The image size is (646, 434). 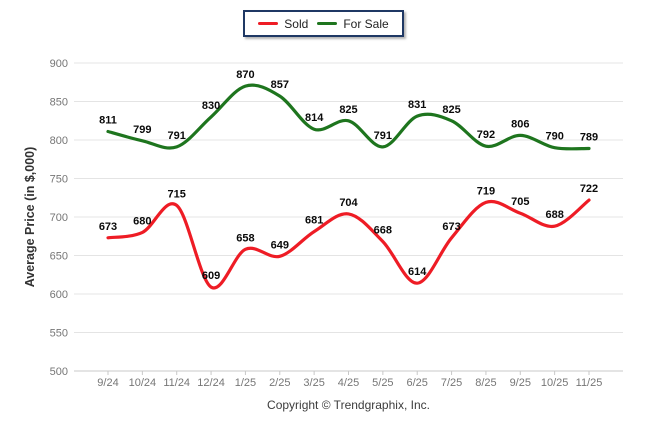 What do you see at coordinates (366, 23) in the screenshot?
I see `legend-label-for-sale: For Sale` at bounding box center [366, 23].